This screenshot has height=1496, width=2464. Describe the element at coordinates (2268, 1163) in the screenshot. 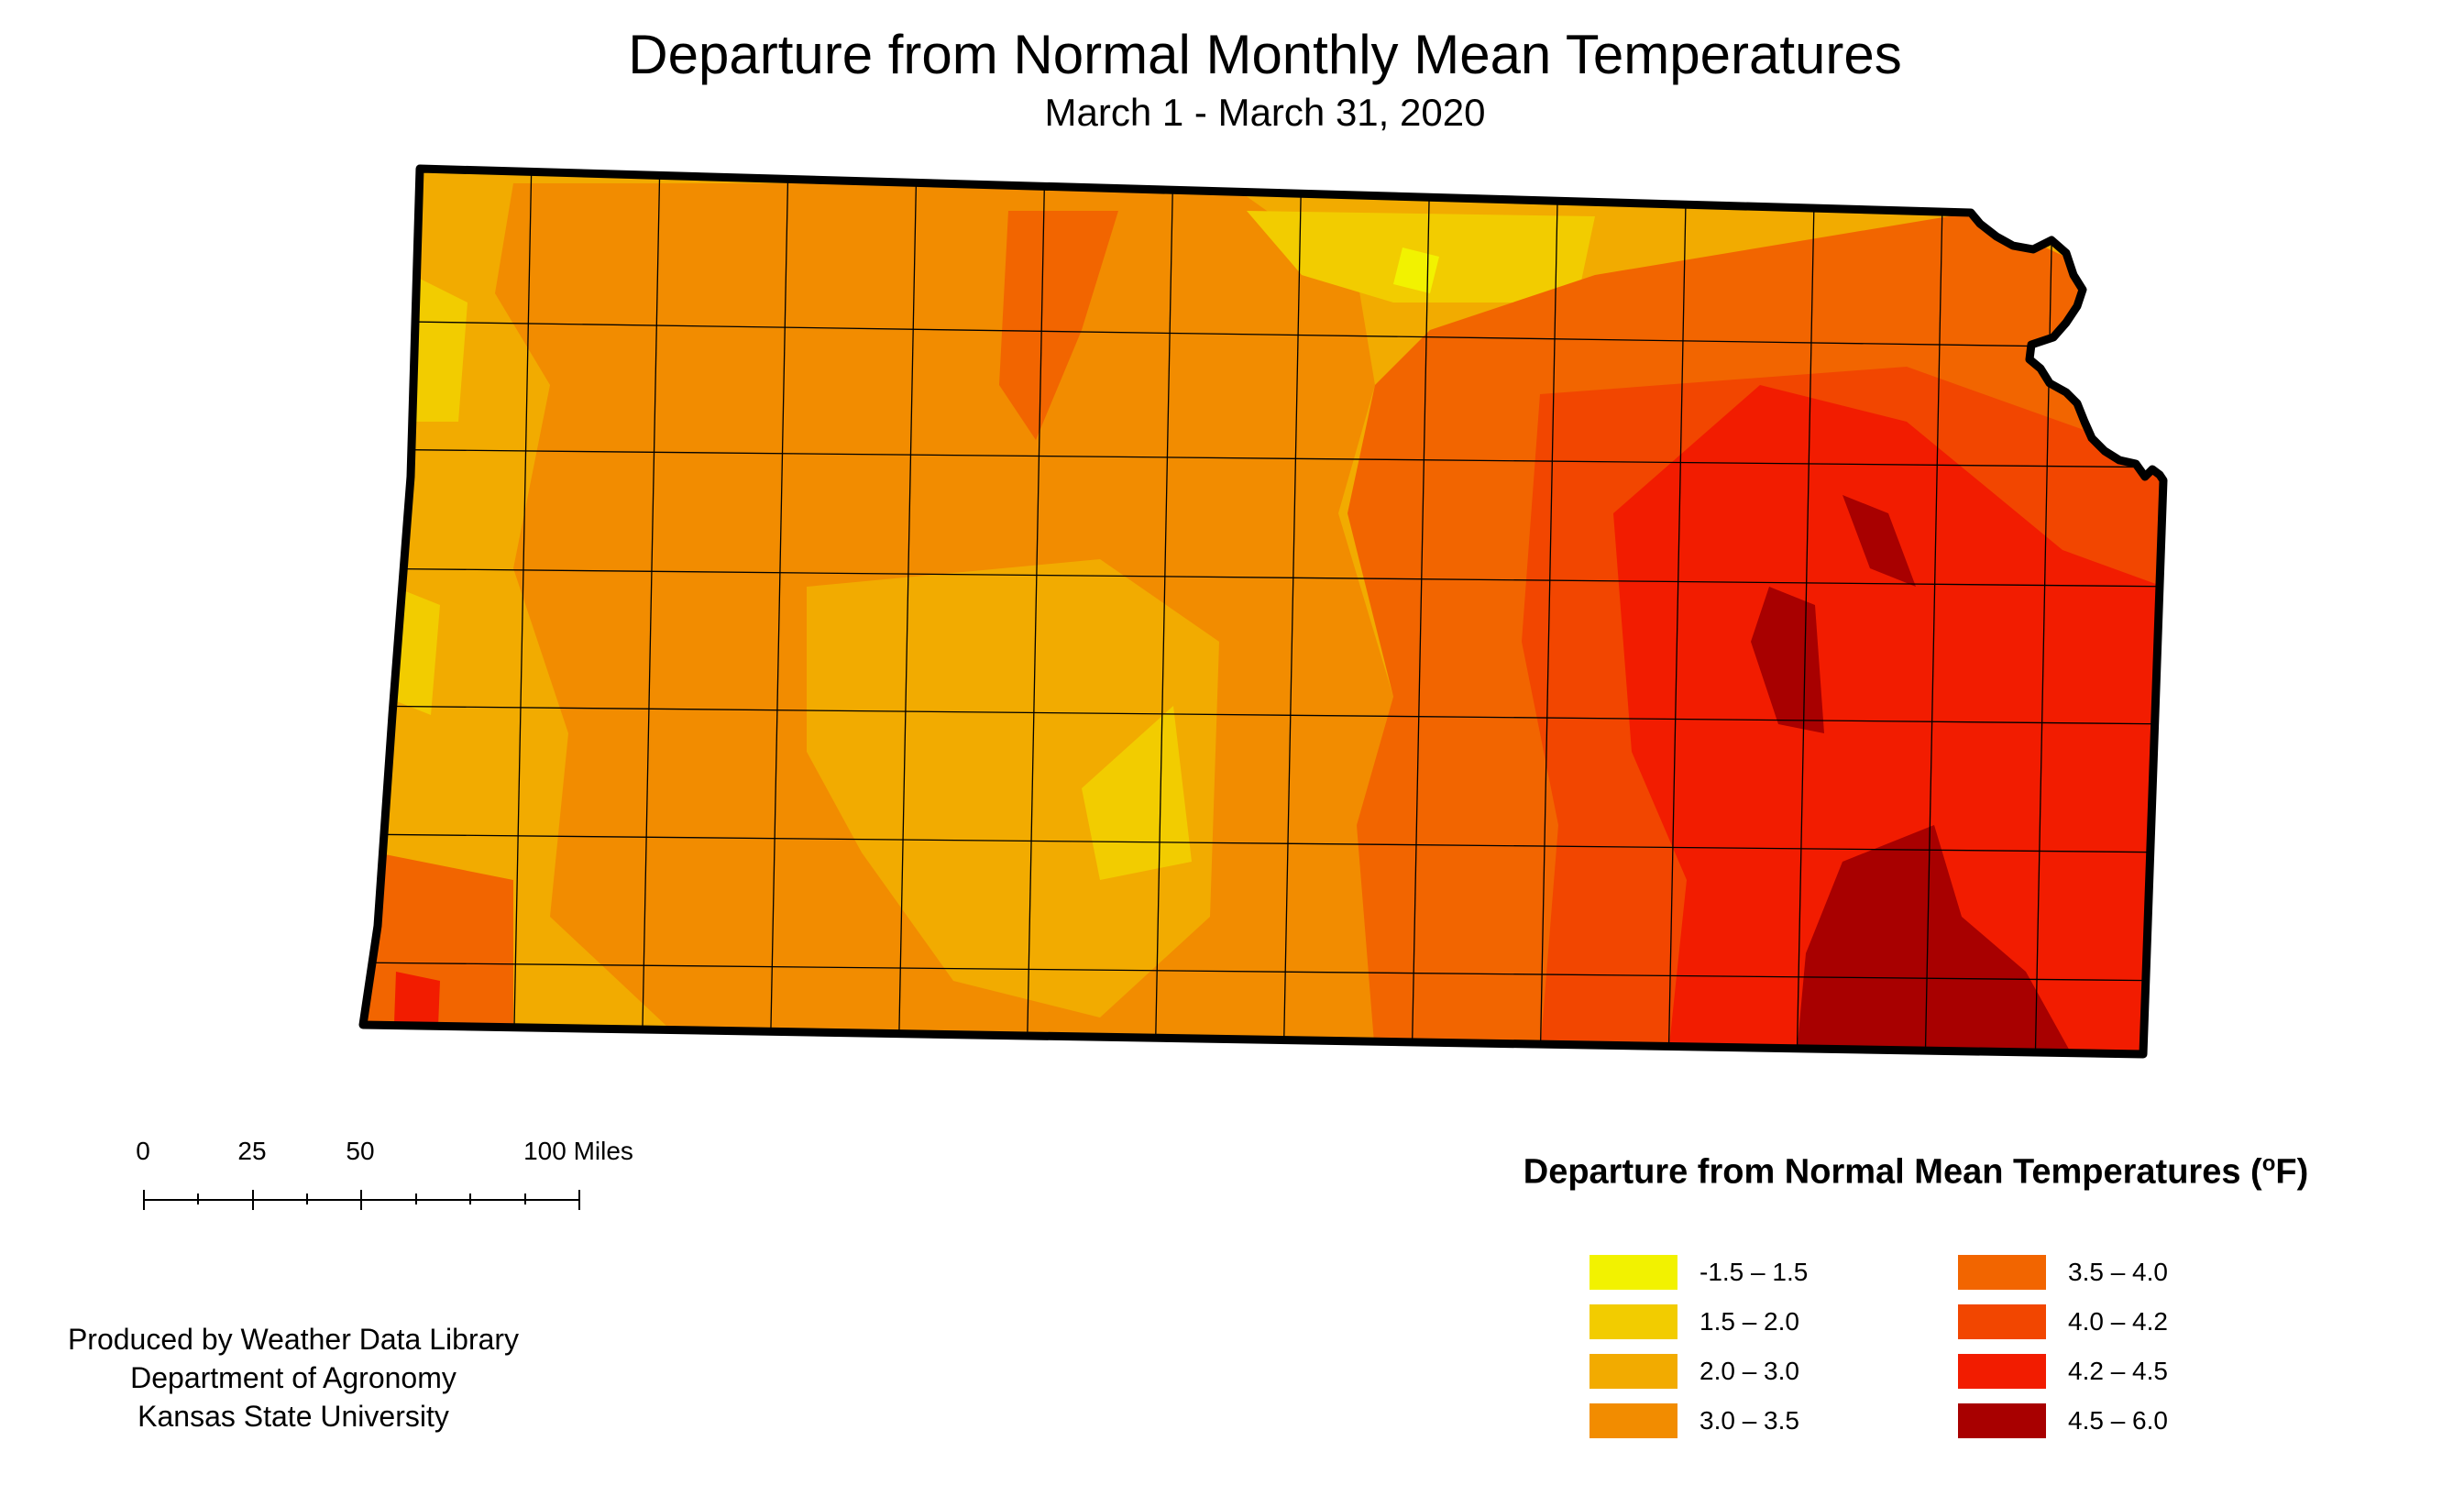

I see `legend-degree-sup: o` at that location.